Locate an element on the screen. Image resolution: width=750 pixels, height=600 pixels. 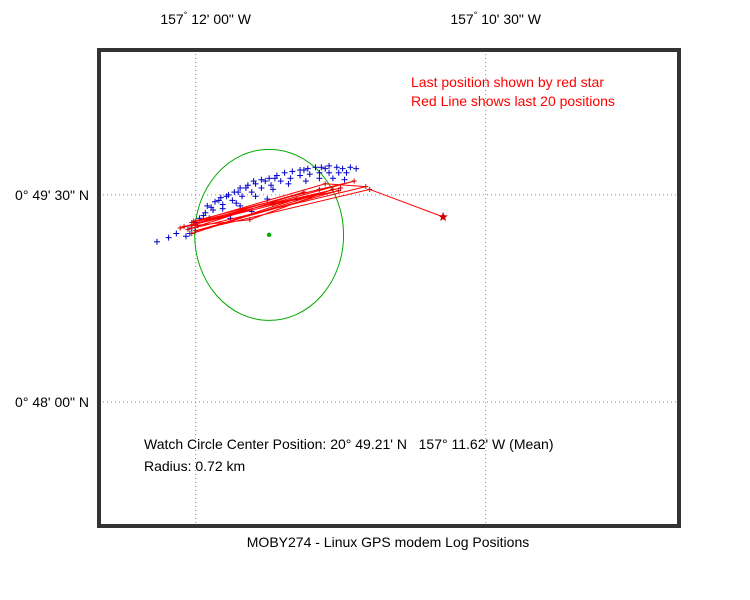
last-position-star is located at coordinates (443, 216).